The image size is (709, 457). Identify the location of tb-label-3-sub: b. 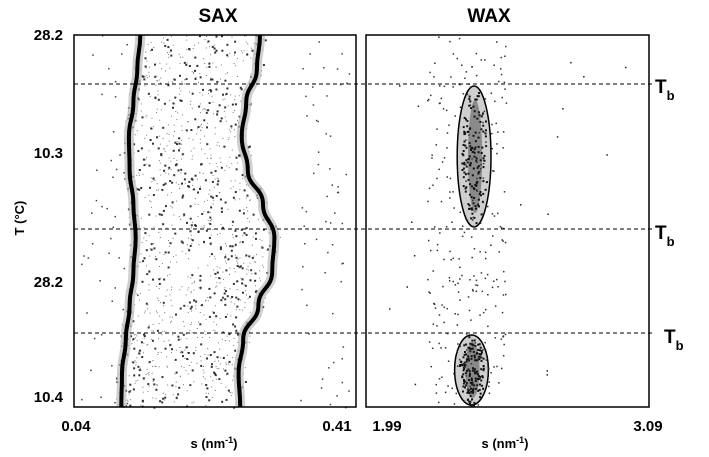
(680, 345).